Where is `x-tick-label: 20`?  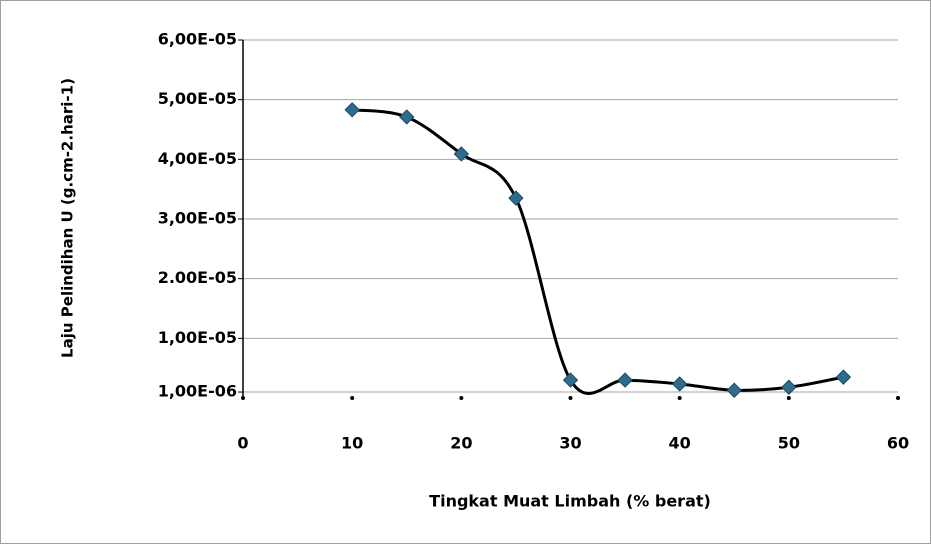 x-tick-label: 20 is located at coordinates (461, 443).